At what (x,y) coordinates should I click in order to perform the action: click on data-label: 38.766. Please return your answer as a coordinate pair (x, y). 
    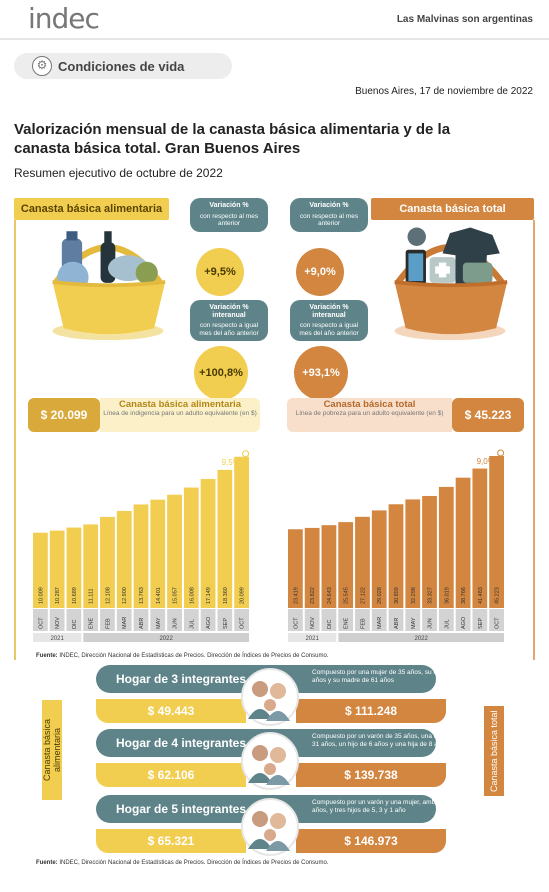
    Looking at the image, I should click on (464, 595).